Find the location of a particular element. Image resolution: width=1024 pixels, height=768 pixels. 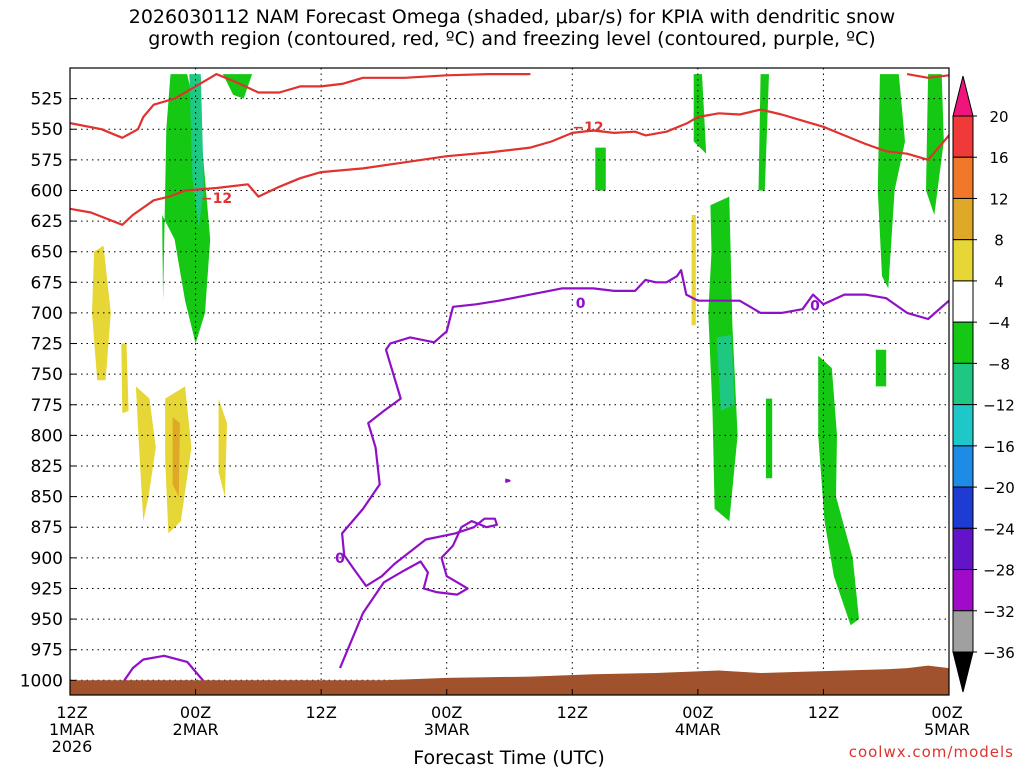

x-tick-label: 4MAR is located at coordinates (698, 729).